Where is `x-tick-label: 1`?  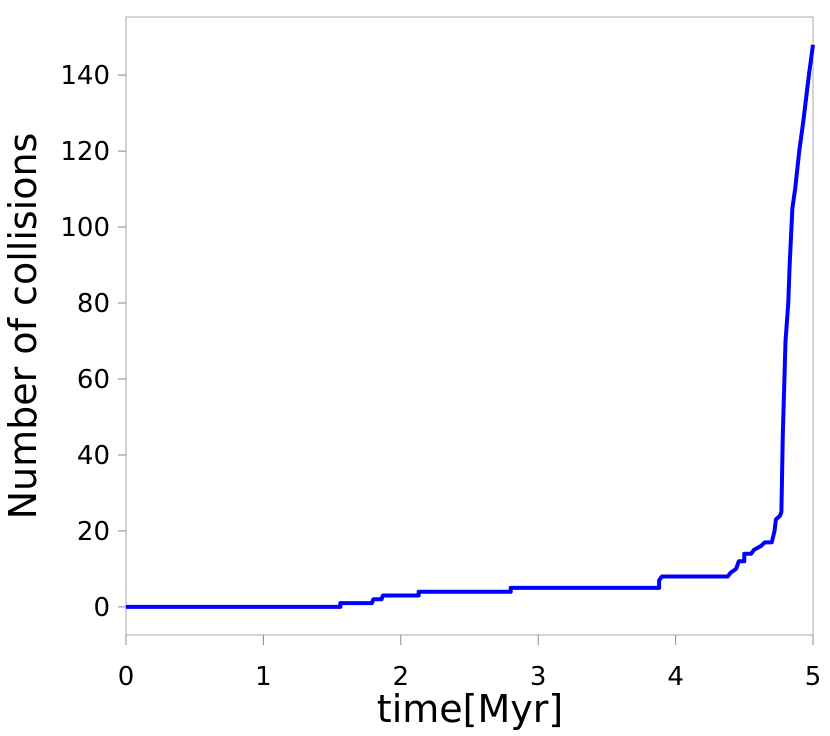
x-tick-label: 1 is located at coordinates (263, 677).